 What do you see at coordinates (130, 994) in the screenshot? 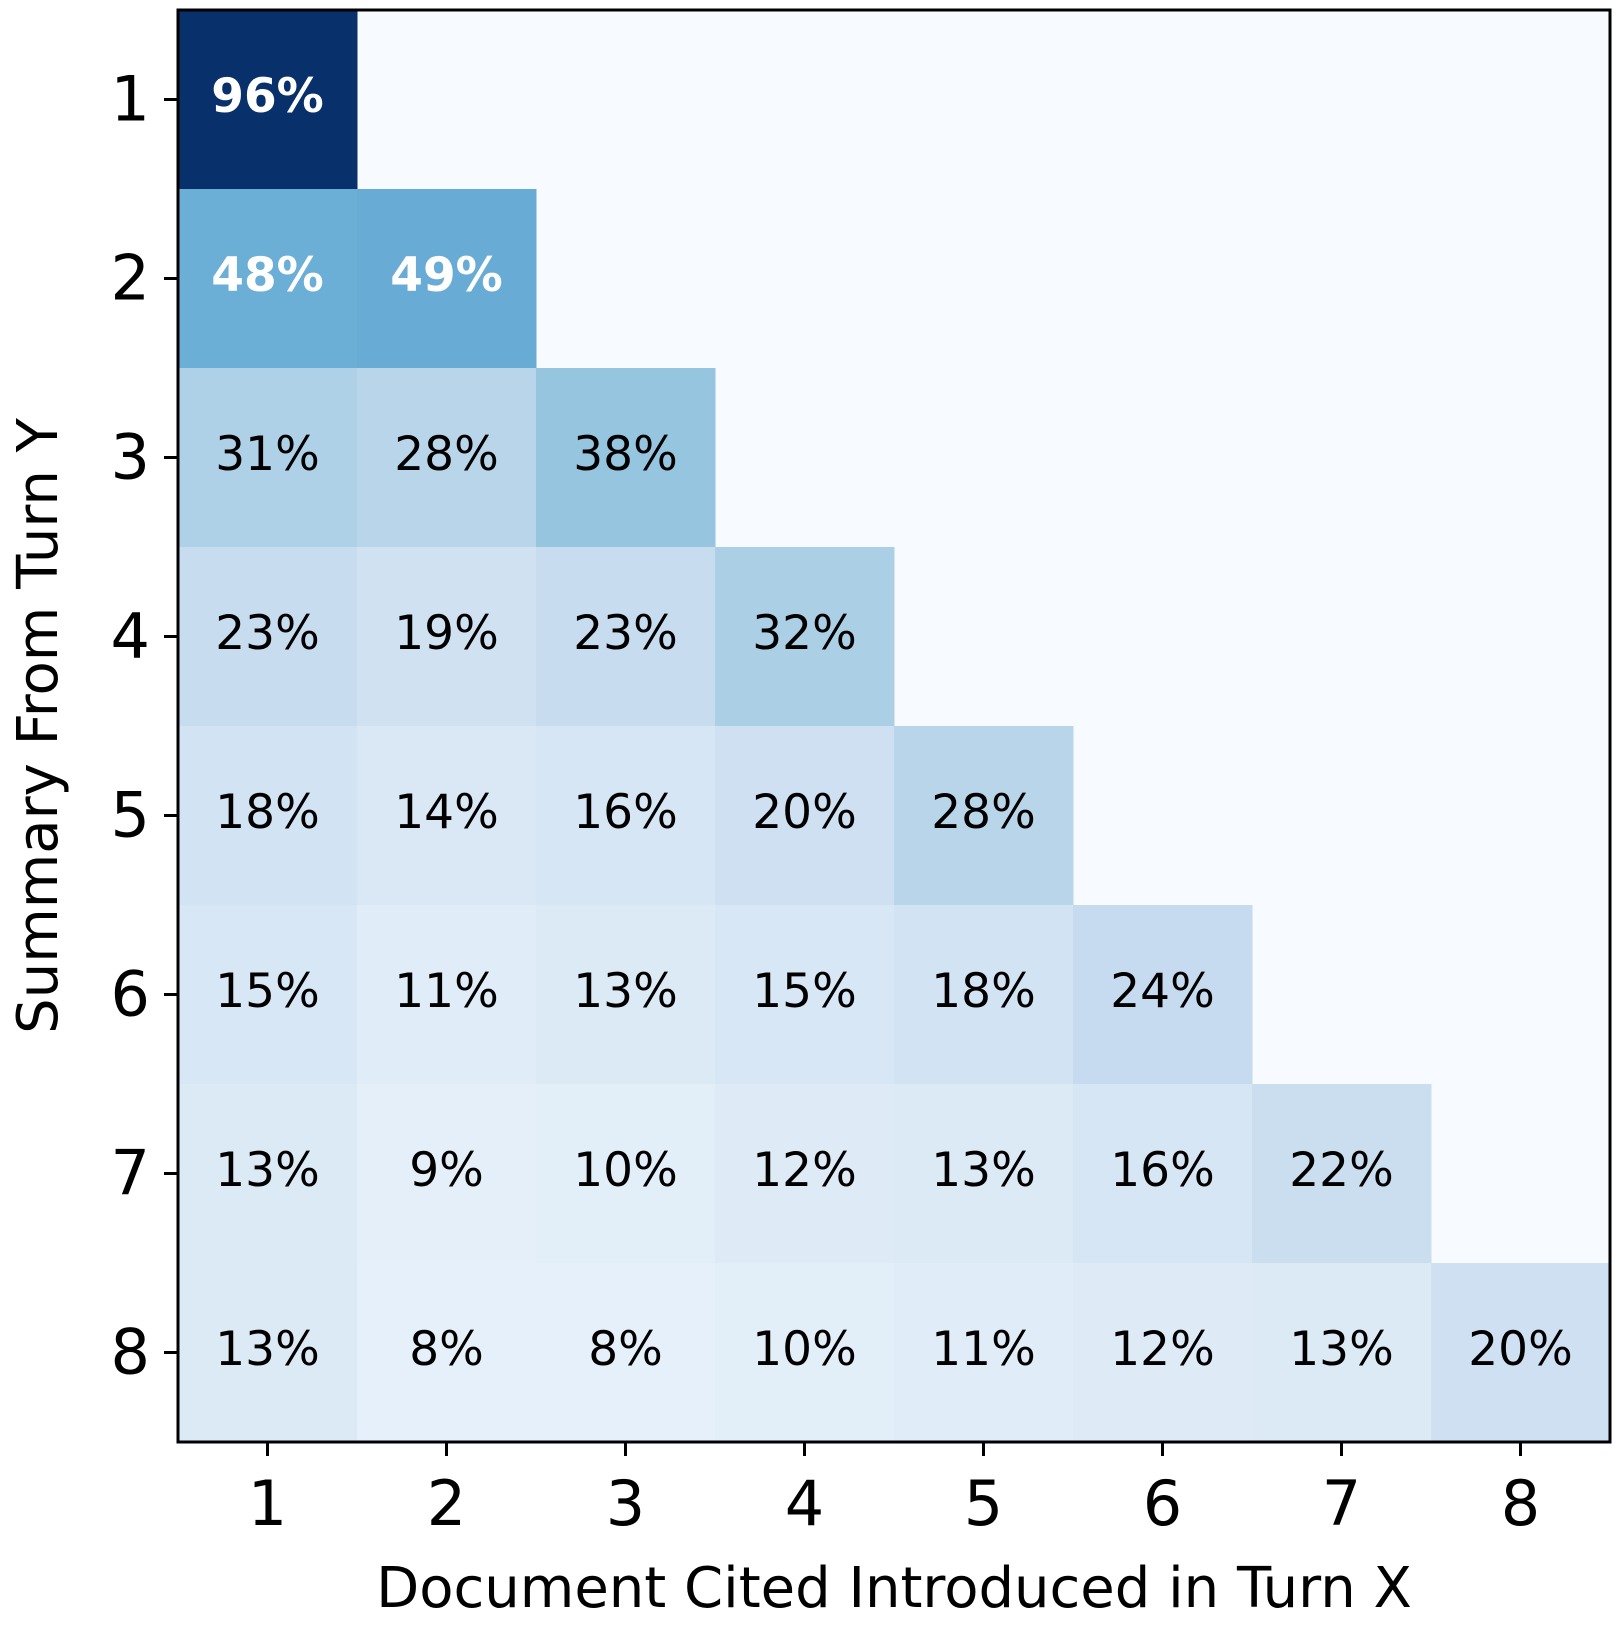
I see `y-tick-label: 6` at bounding box center [130, 994].